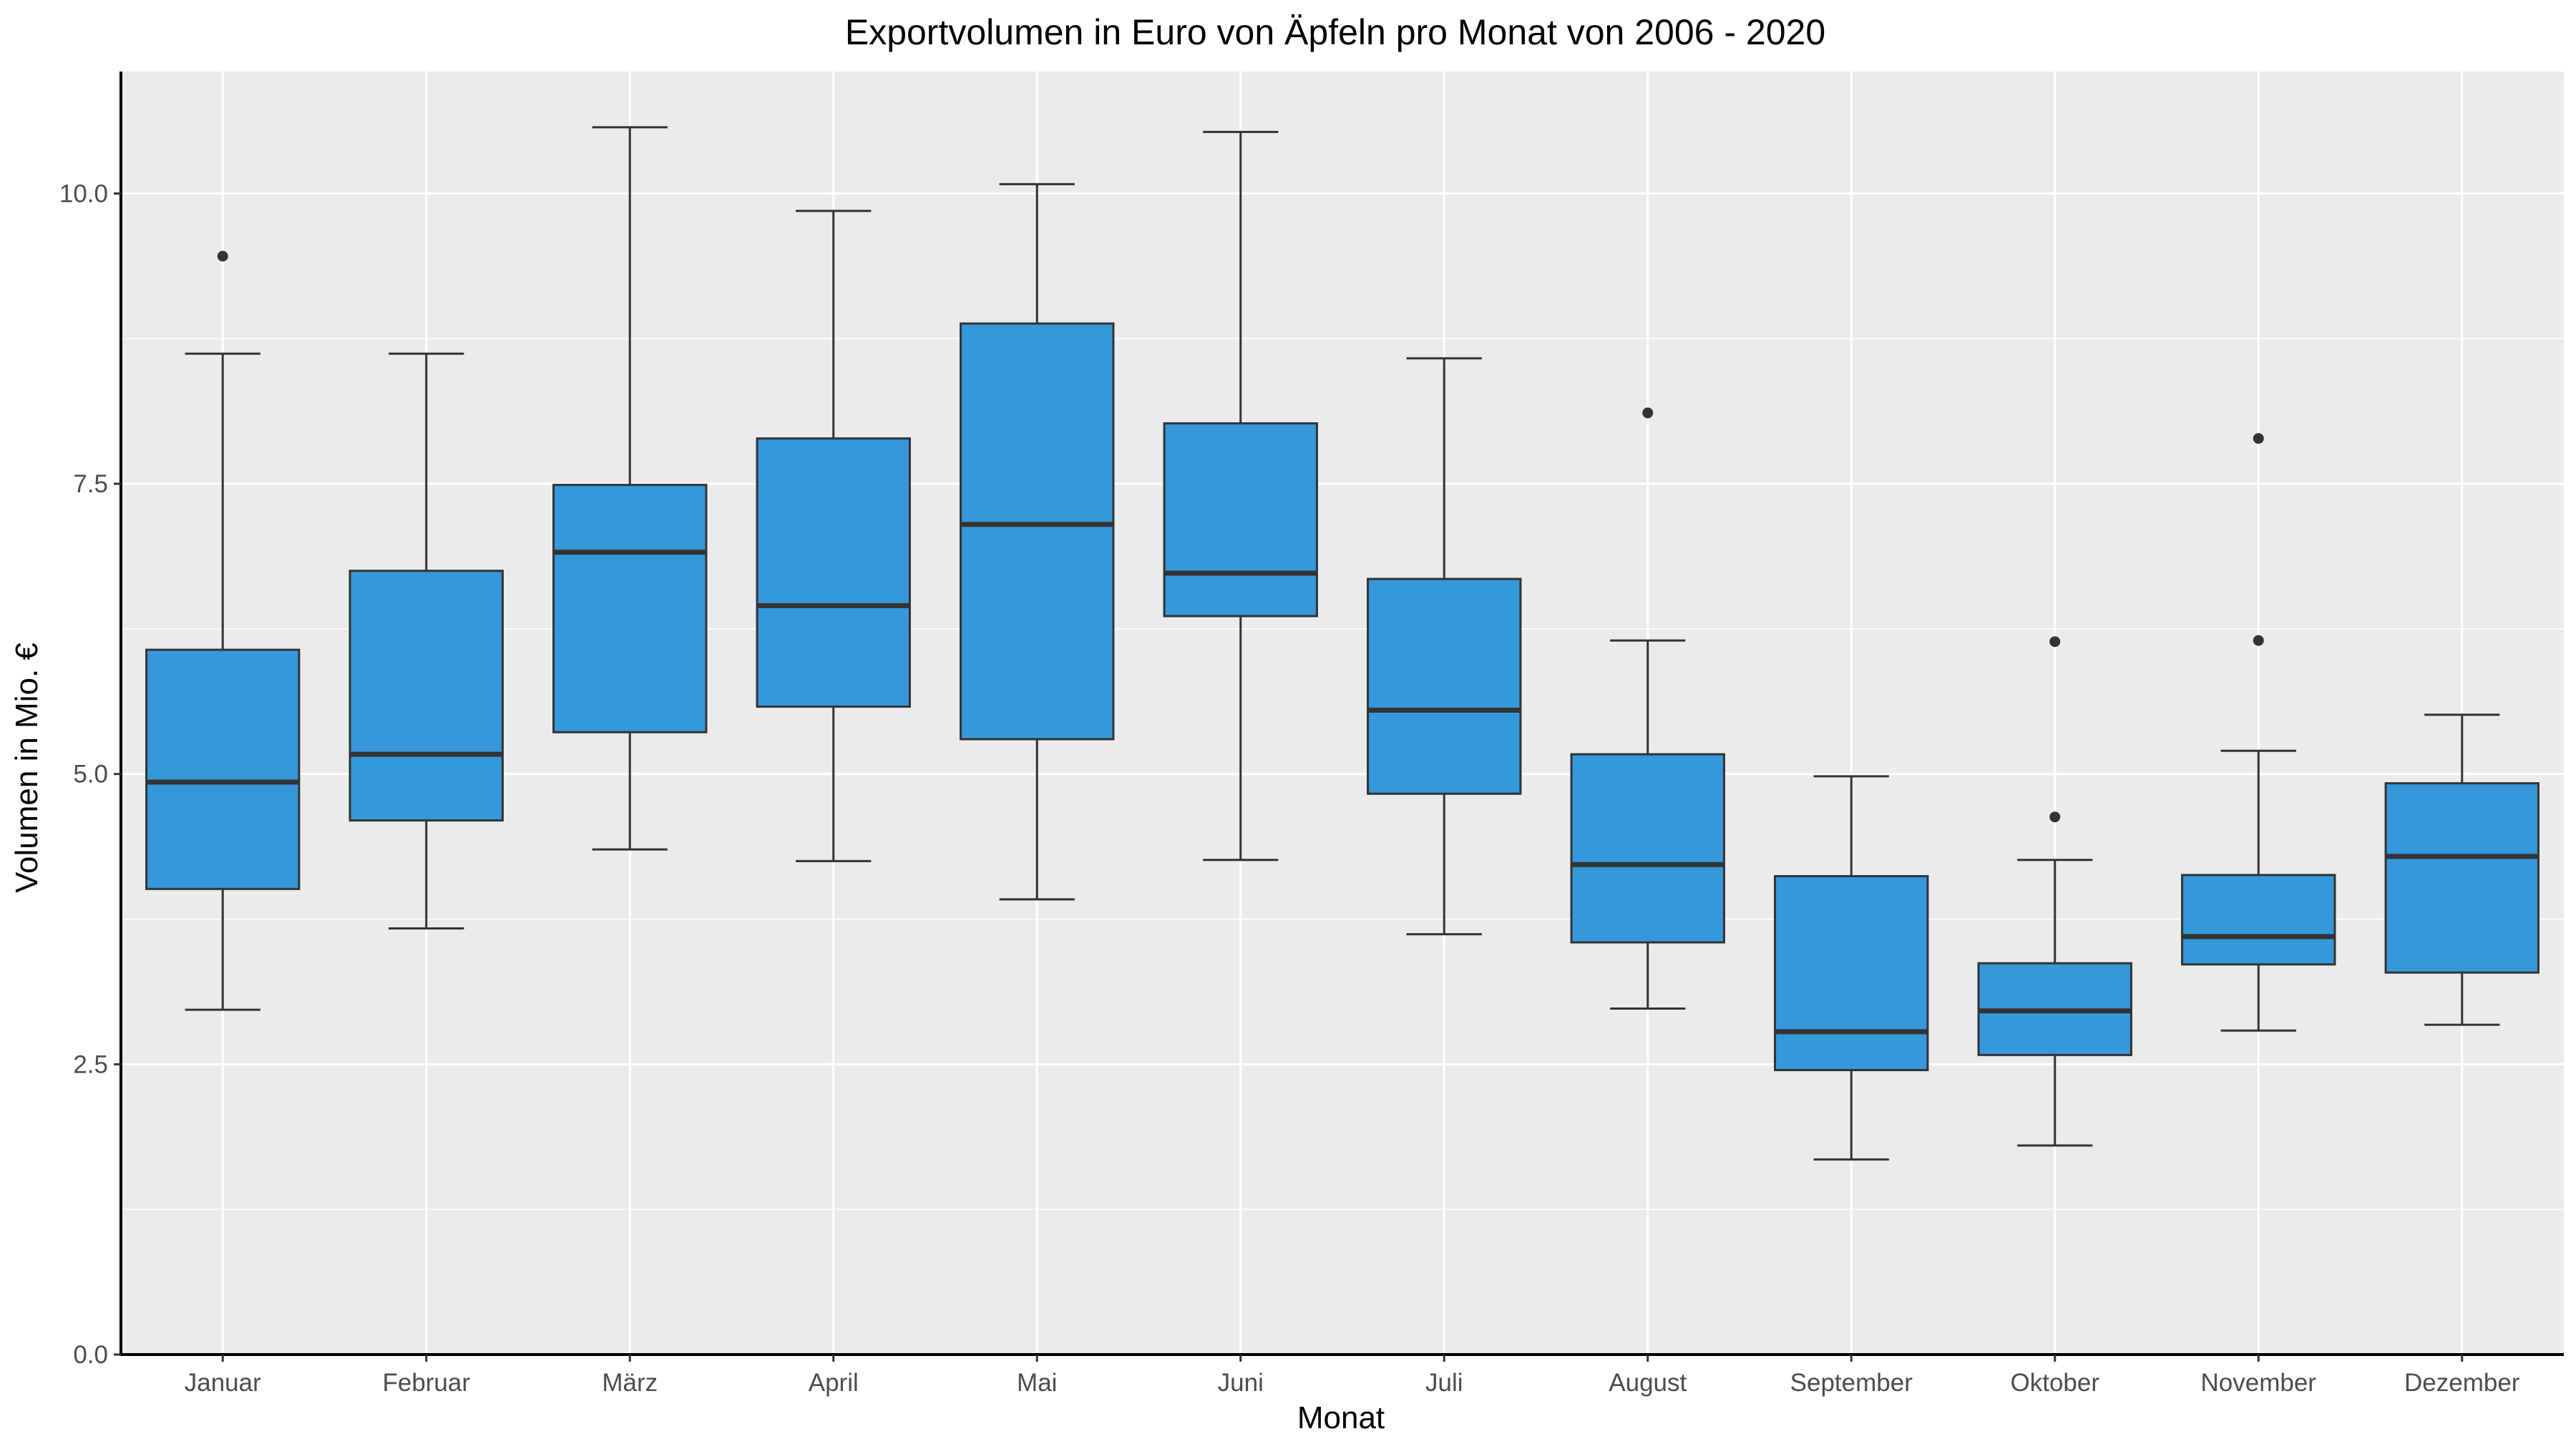 This screenshot has width=2576, height=1449. I want to click on x-tick-label: März, so click(630, 1383).